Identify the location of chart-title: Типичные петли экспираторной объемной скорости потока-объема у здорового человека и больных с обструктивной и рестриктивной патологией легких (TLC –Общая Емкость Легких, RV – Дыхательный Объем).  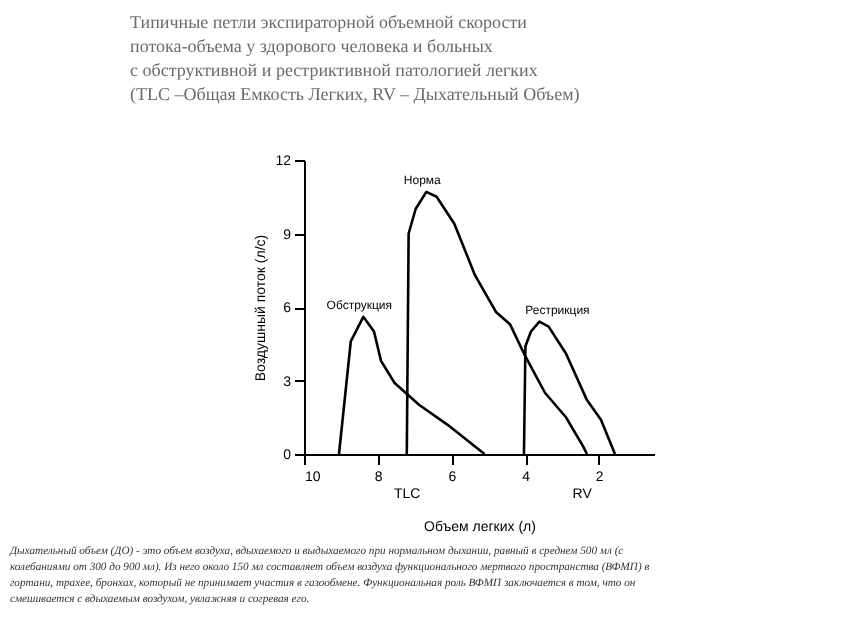
(355, 58).